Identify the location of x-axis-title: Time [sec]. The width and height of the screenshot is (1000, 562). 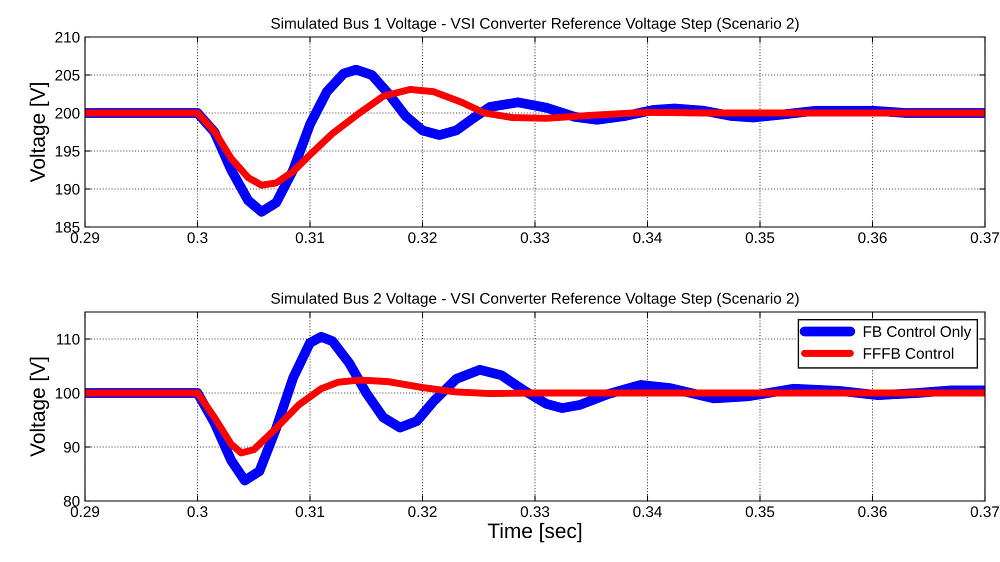
(535, 532).